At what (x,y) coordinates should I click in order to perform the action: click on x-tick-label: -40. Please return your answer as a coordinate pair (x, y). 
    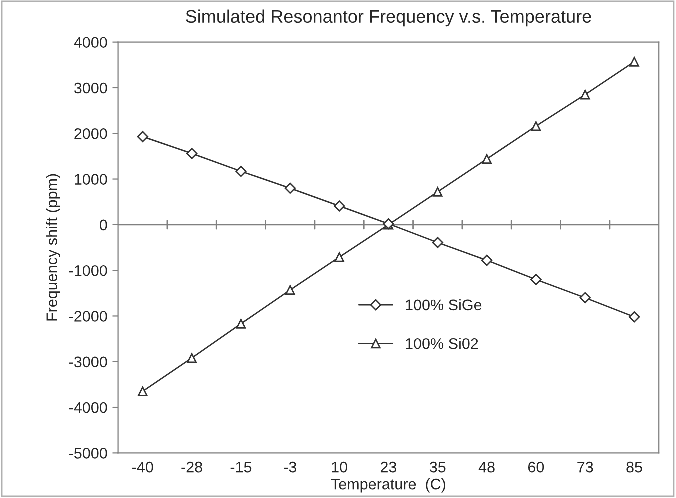
    Looking at the image, I should click on (143, 467).